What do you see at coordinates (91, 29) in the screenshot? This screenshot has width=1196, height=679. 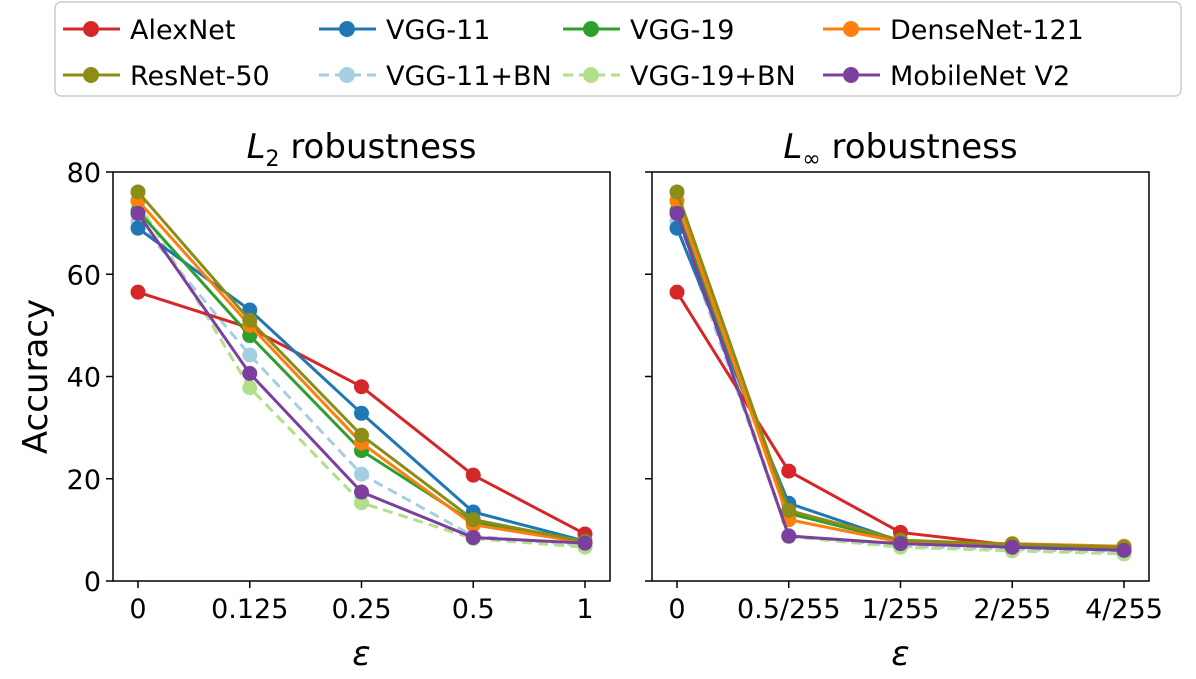 I see `legend-marker-alexnet` at bounding box center [91, 29].